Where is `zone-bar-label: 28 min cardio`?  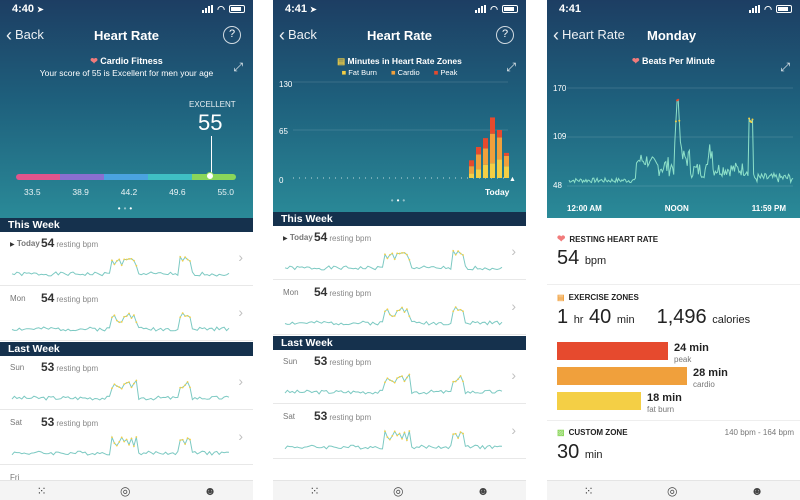
zone-bar-label: 28 min cardio is located at coordinates (710, 378).